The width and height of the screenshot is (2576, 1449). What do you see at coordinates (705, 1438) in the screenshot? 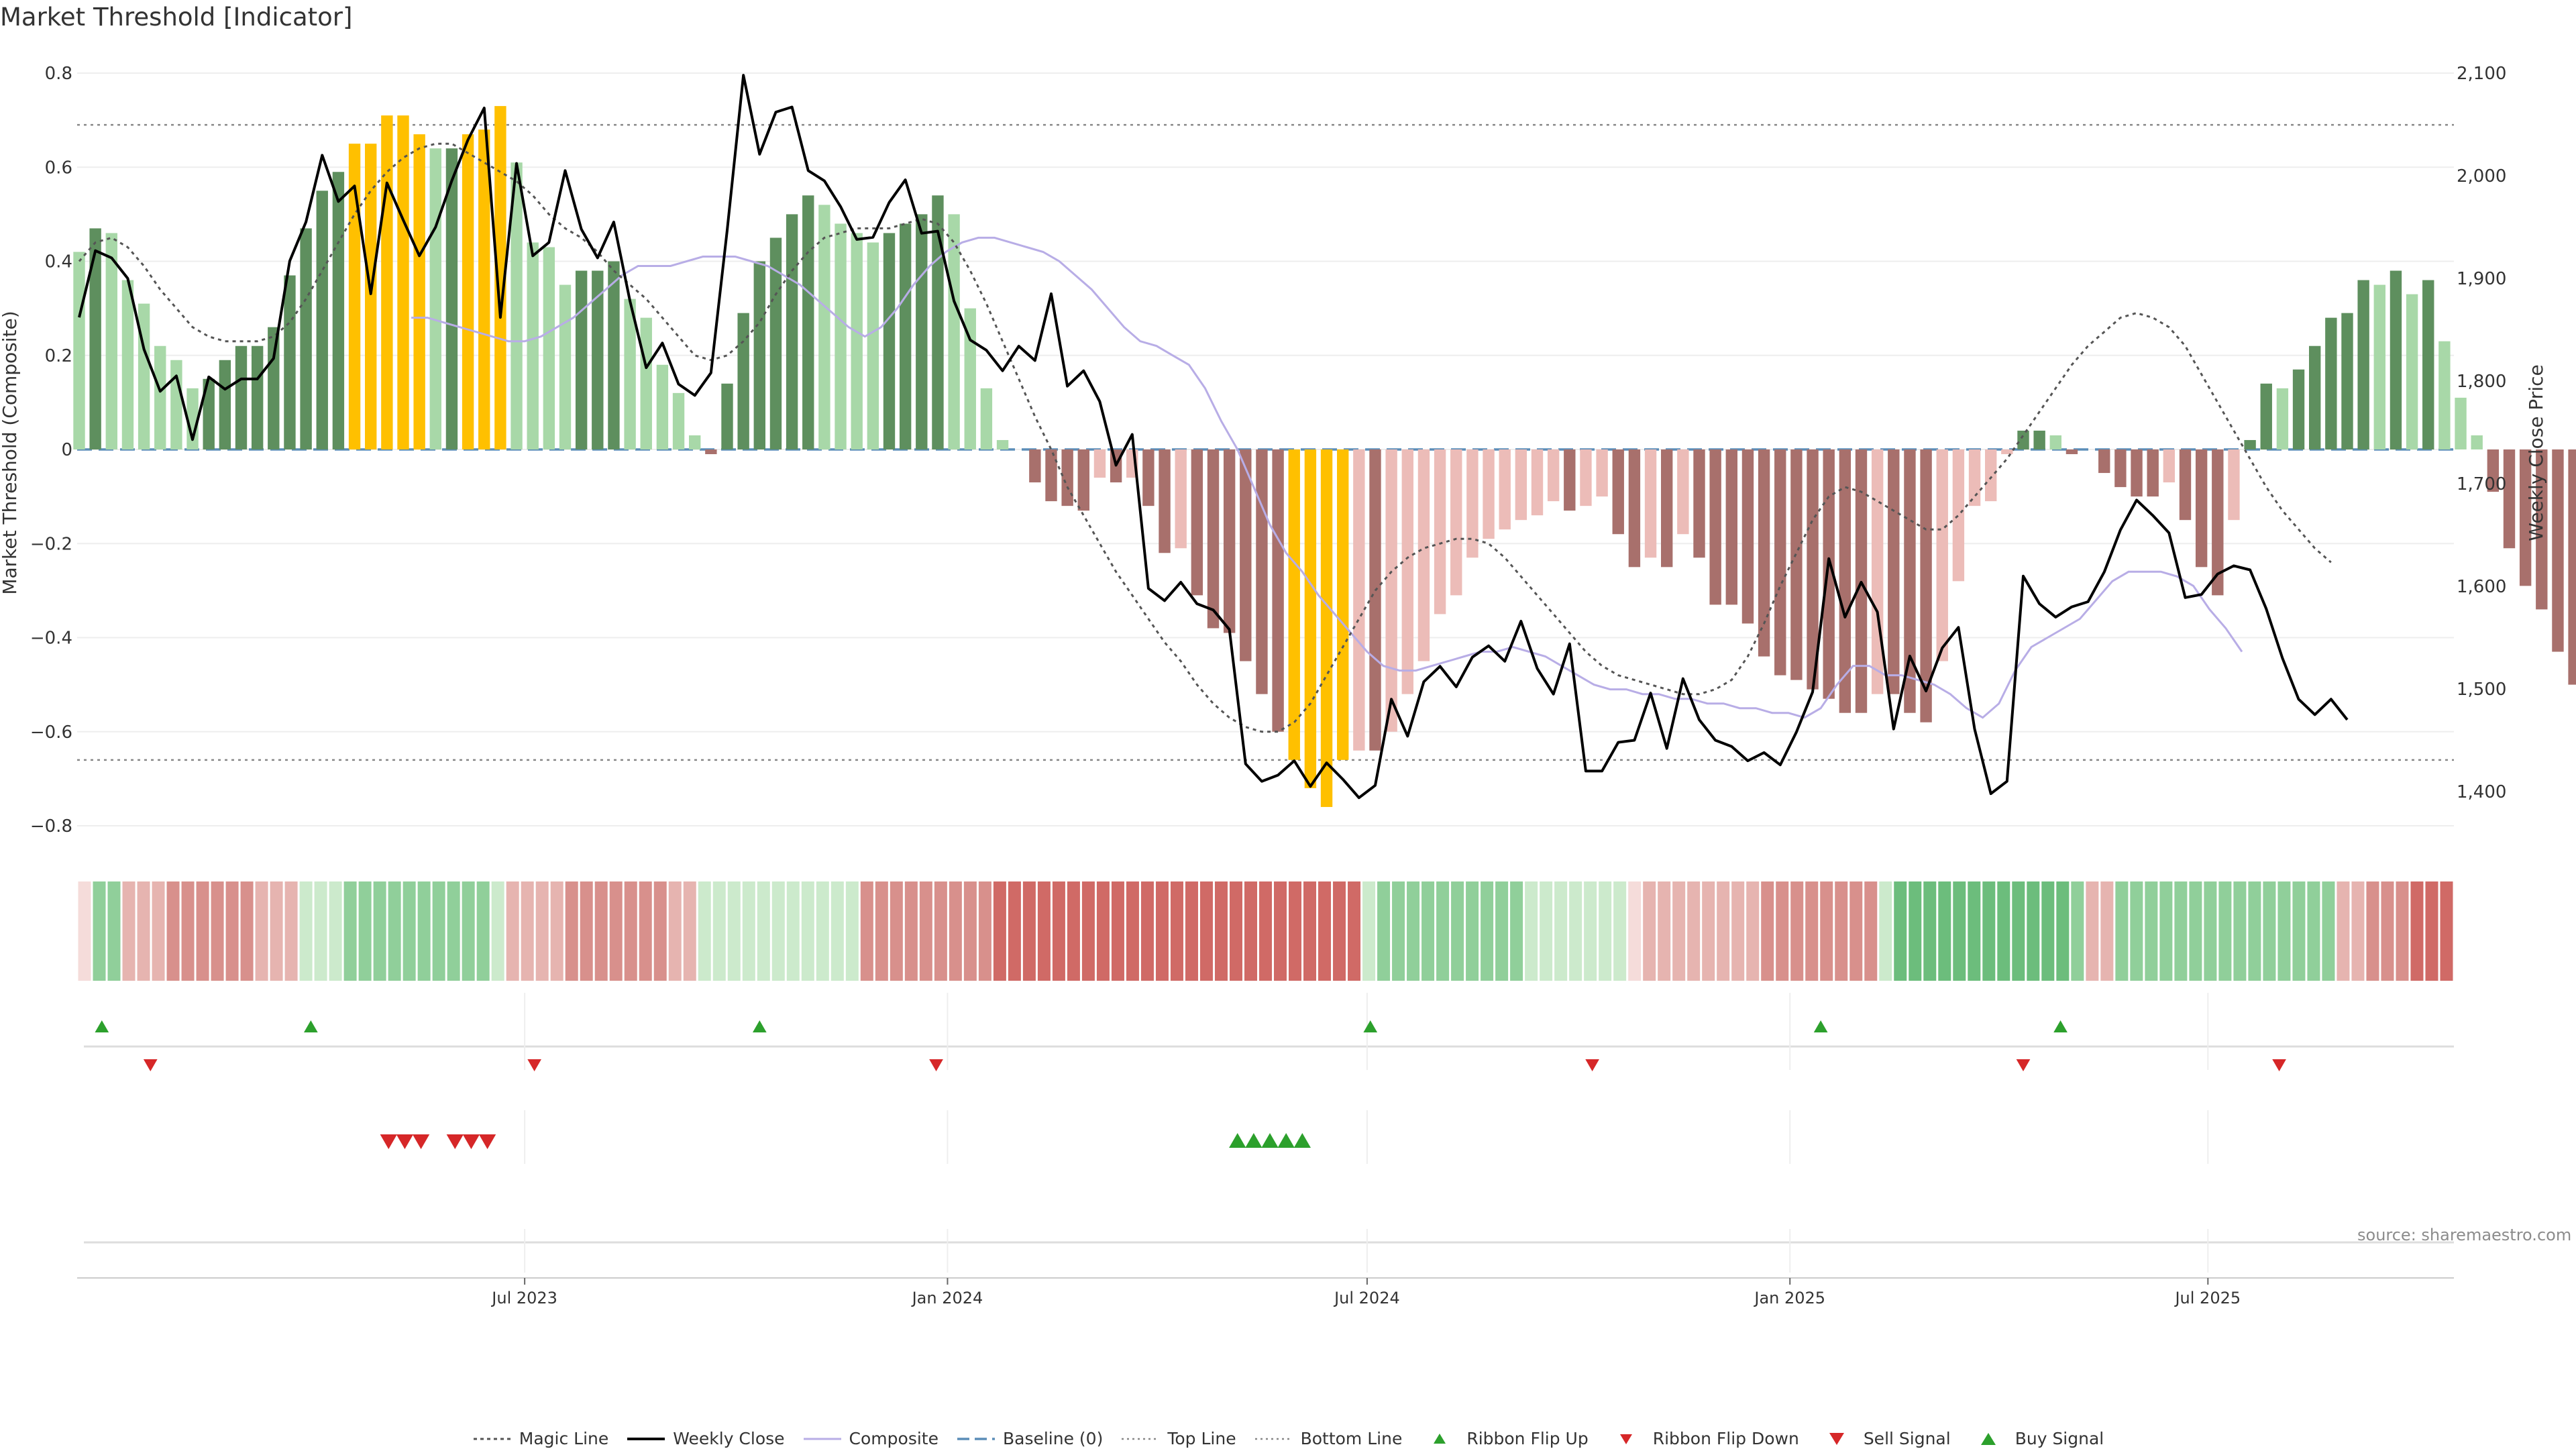
I see `legend-item-close: Weekly Close` at bounding box center [705, 1438].